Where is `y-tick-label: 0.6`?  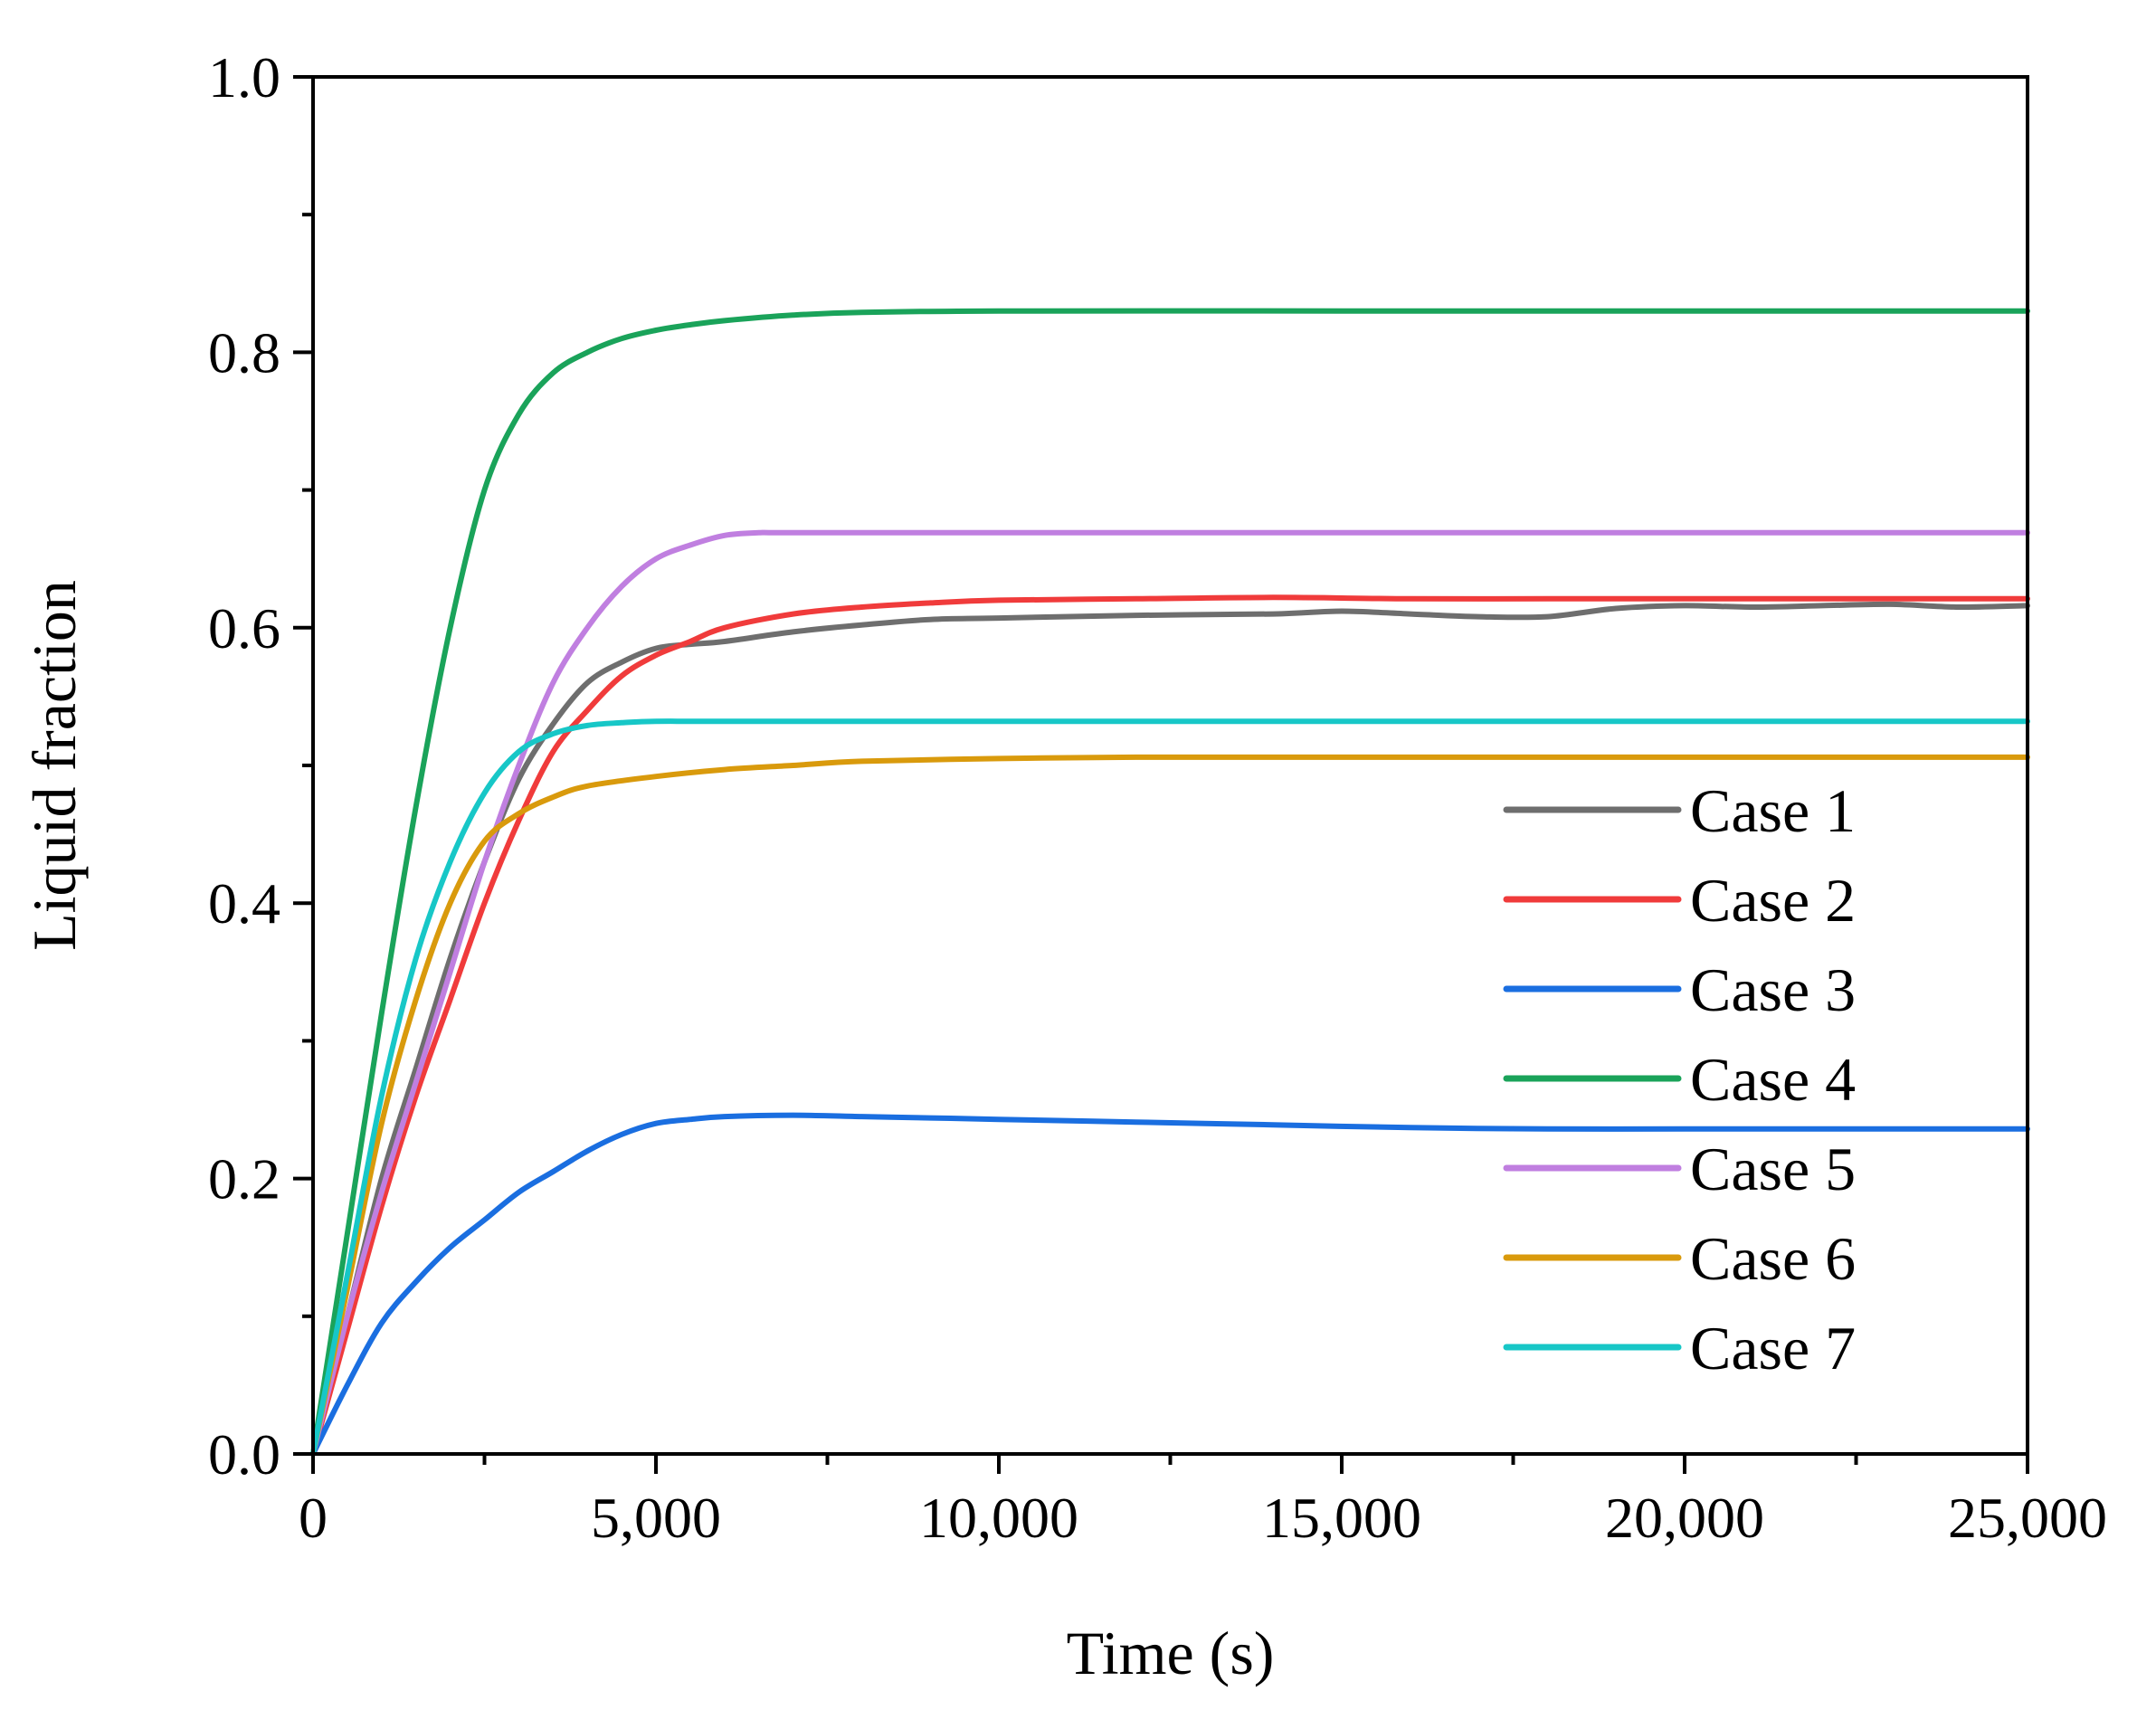
y-tick-label: 0.6 is located at coordinates (244, 628).